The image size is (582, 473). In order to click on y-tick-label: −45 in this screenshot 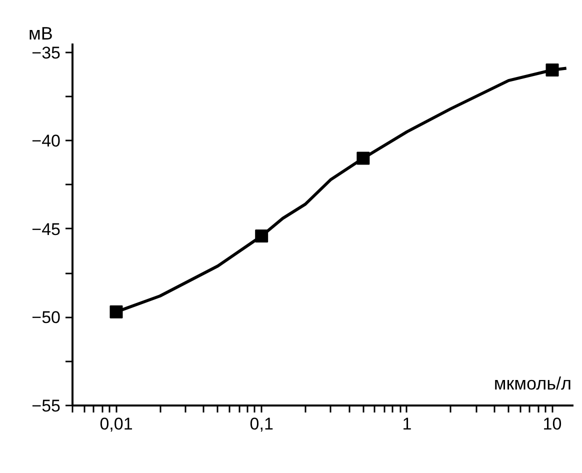, I will do `click(46, 229)`.